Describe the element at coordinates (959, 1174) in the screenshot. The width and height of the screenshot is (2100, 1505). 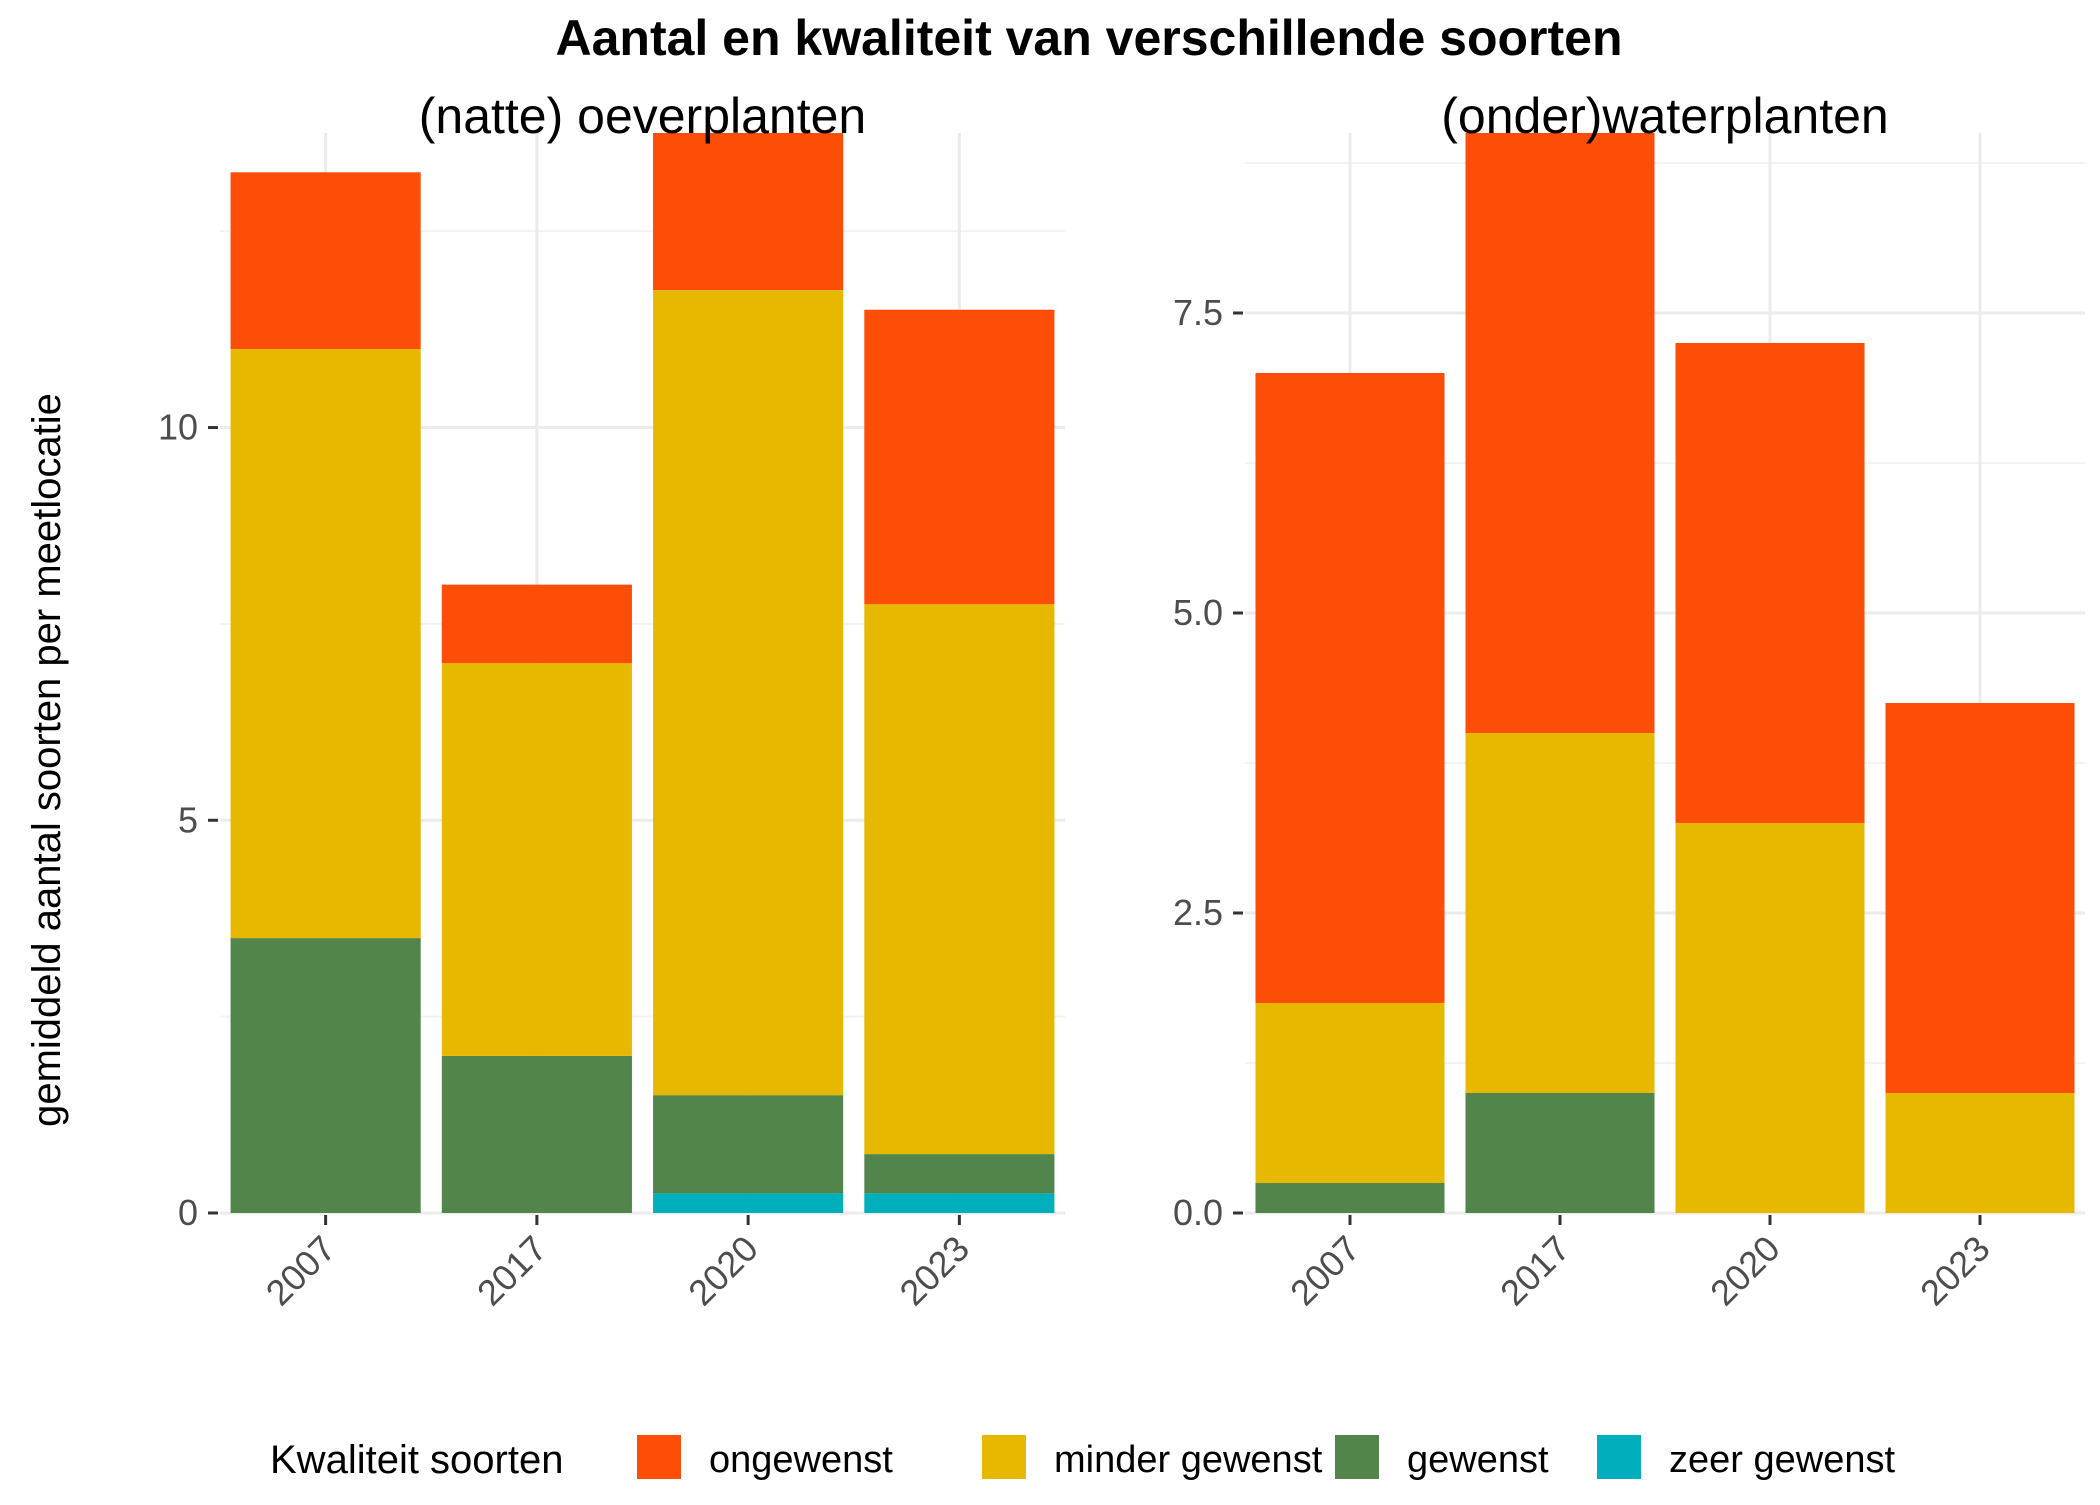
I see `bar-segment-2023-gewenst` at that location.